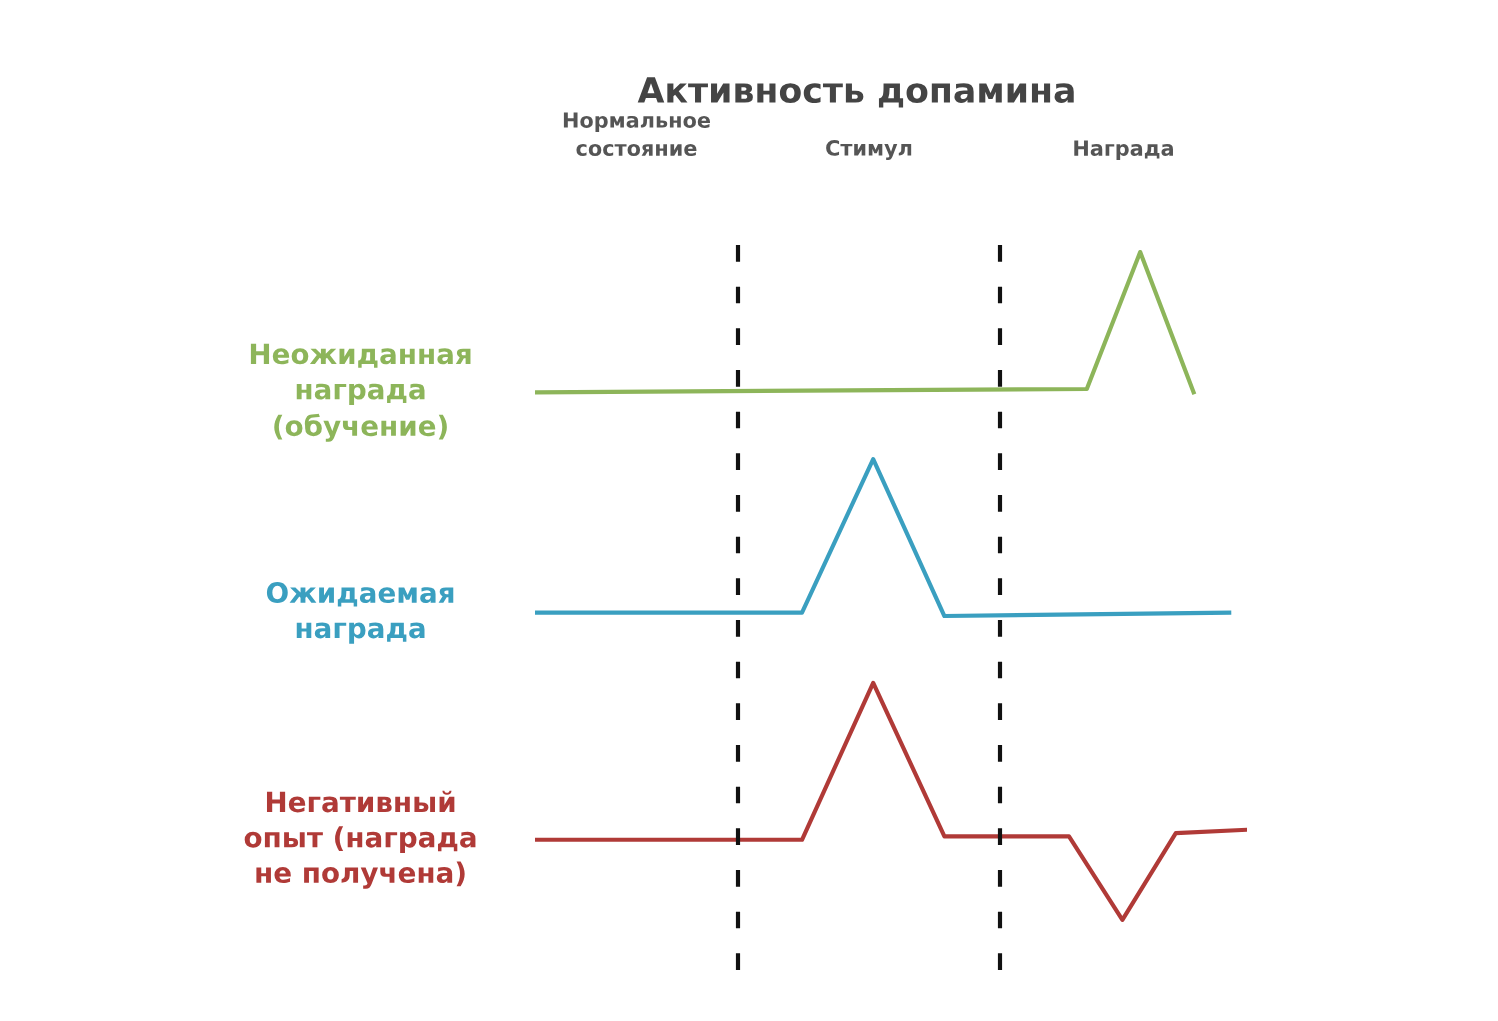  I want to click on text: Неожиданная награда (обучение), so click(360, 392).